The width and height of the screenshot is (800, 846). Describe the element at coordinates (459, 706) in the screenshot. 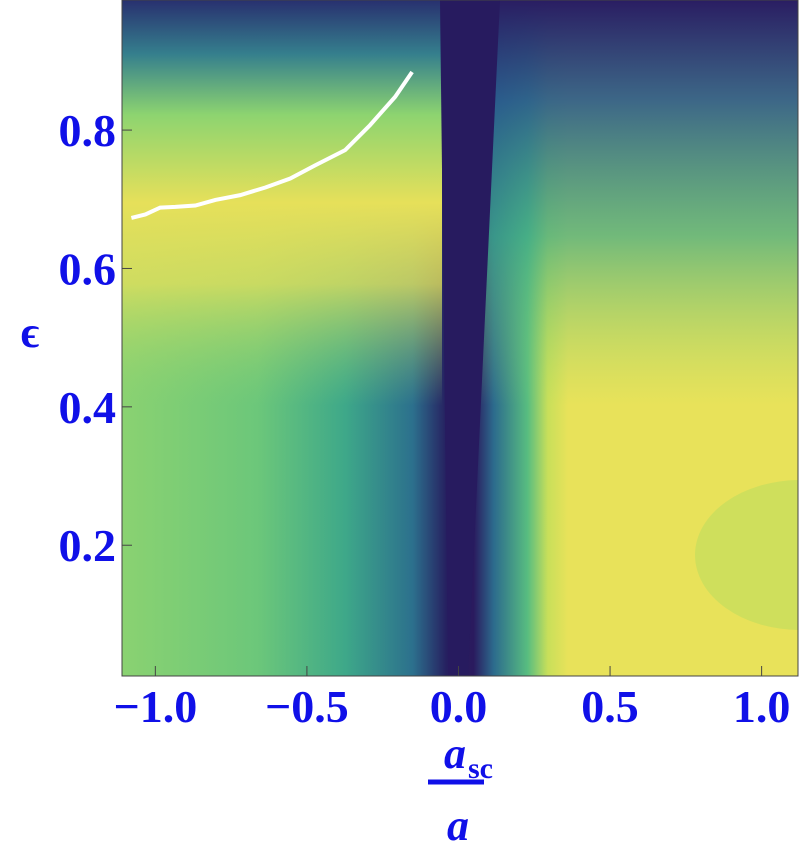

I see `x-tick-label: 0.0` at that location.